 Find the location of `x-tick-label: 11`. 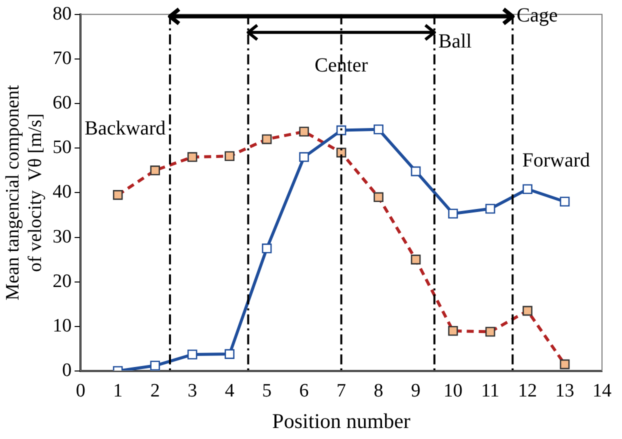

x-tick-label: 11 is located at coordinates (490, 391).